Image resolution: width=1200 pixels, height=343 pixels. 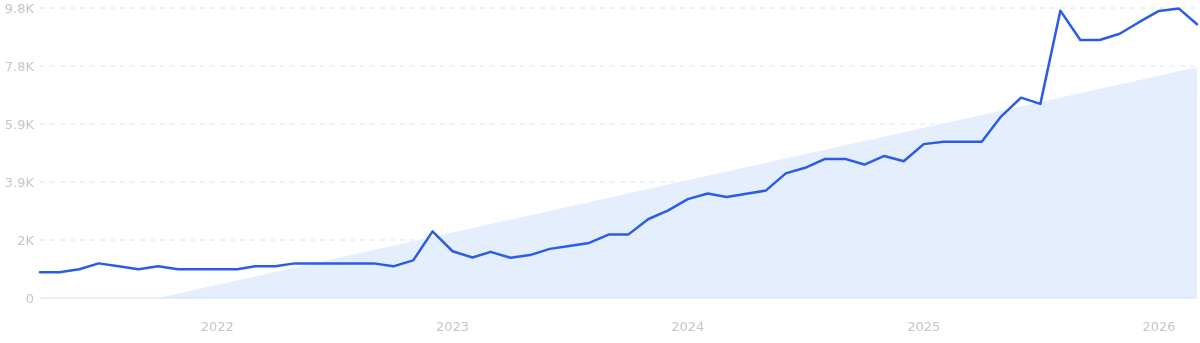 What do you see at coordinates (19, 8) in the screenshot?
I see `y-tick-label: 9.8K` at bounding box center [19, 8].